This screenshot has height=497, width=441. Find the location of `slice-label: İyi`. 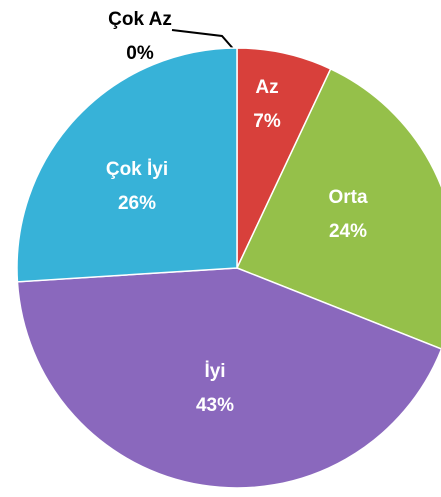

slice-label: İyi is located at coordinates (214, 371).